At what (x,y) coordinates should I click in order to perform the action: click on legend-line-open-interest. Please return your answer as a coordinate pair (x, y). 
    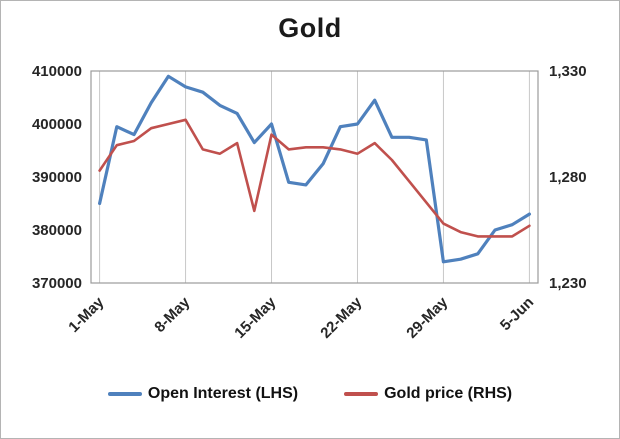
    Looking at the image, I should click on (124, 394).